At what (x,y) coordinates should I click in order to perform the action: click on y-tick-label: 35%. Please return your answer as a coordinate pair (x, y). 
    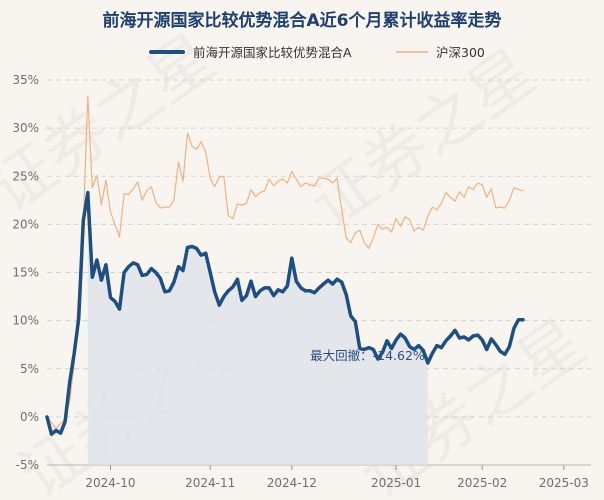
    Looking at the image, I should click on (25, 80).